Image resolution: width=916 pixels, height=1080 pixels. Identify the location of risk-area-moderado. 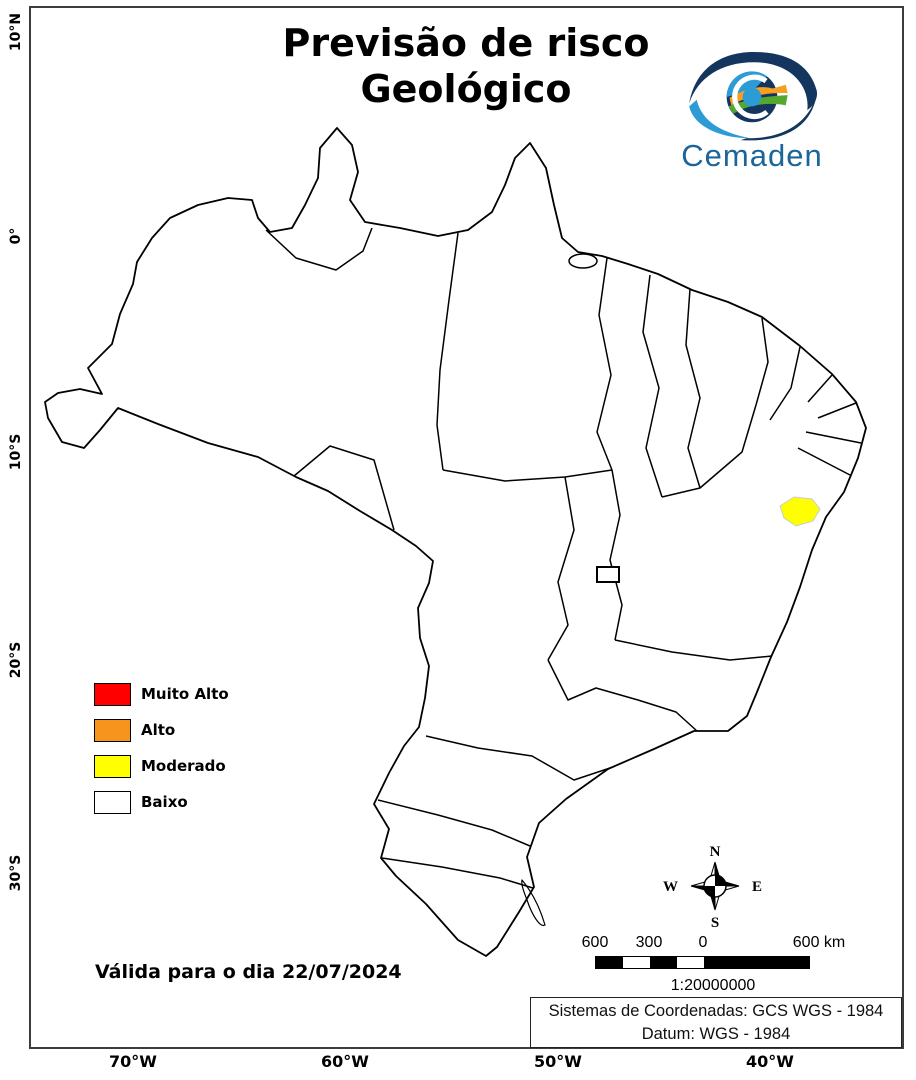
(800, 511).